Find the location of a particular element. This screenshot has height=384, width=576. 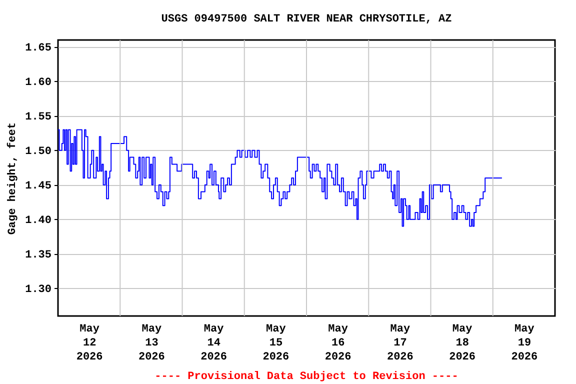

x-tick-label: May 18 2026 is located at coordinates (462, 344).